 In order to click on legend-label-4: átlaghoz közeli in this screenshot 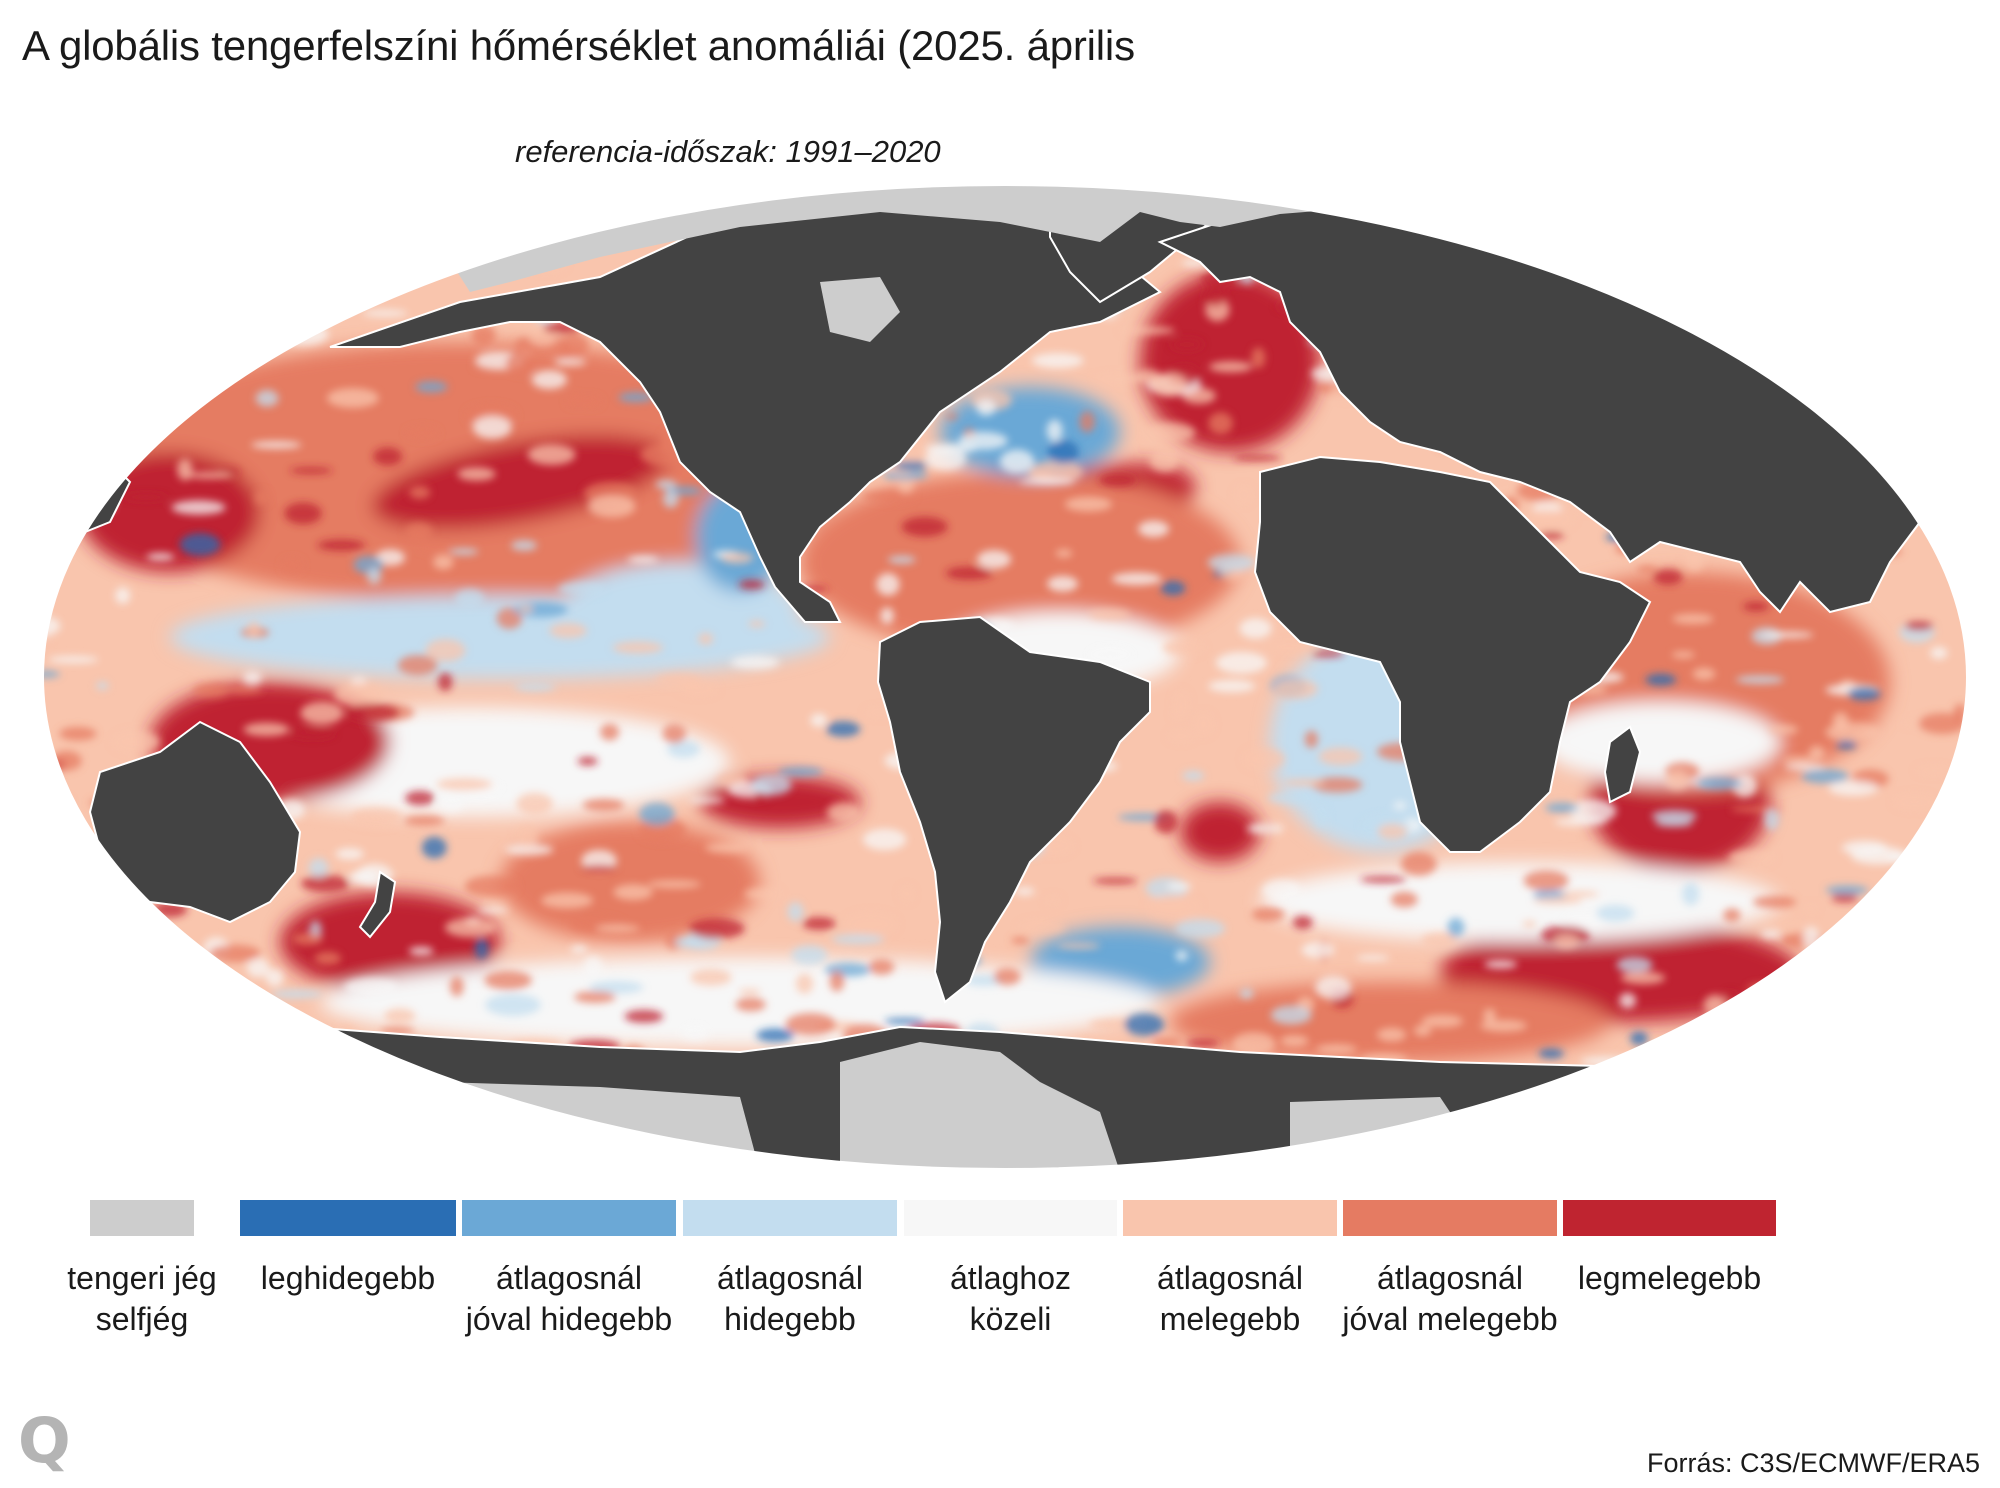, I will do `click(1010, 1298)`.